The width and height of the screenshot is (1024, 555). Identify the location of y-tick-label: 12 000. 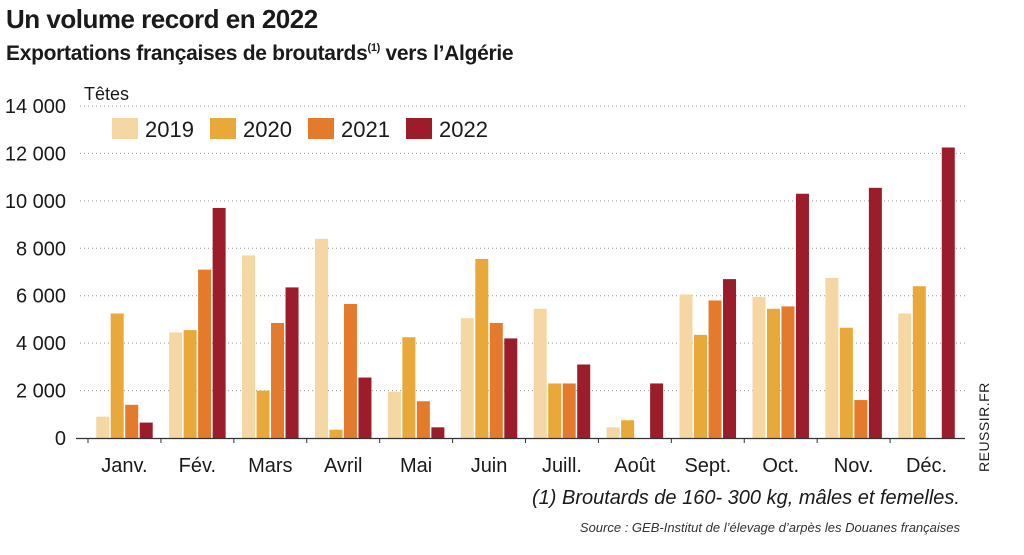
(35, 154).